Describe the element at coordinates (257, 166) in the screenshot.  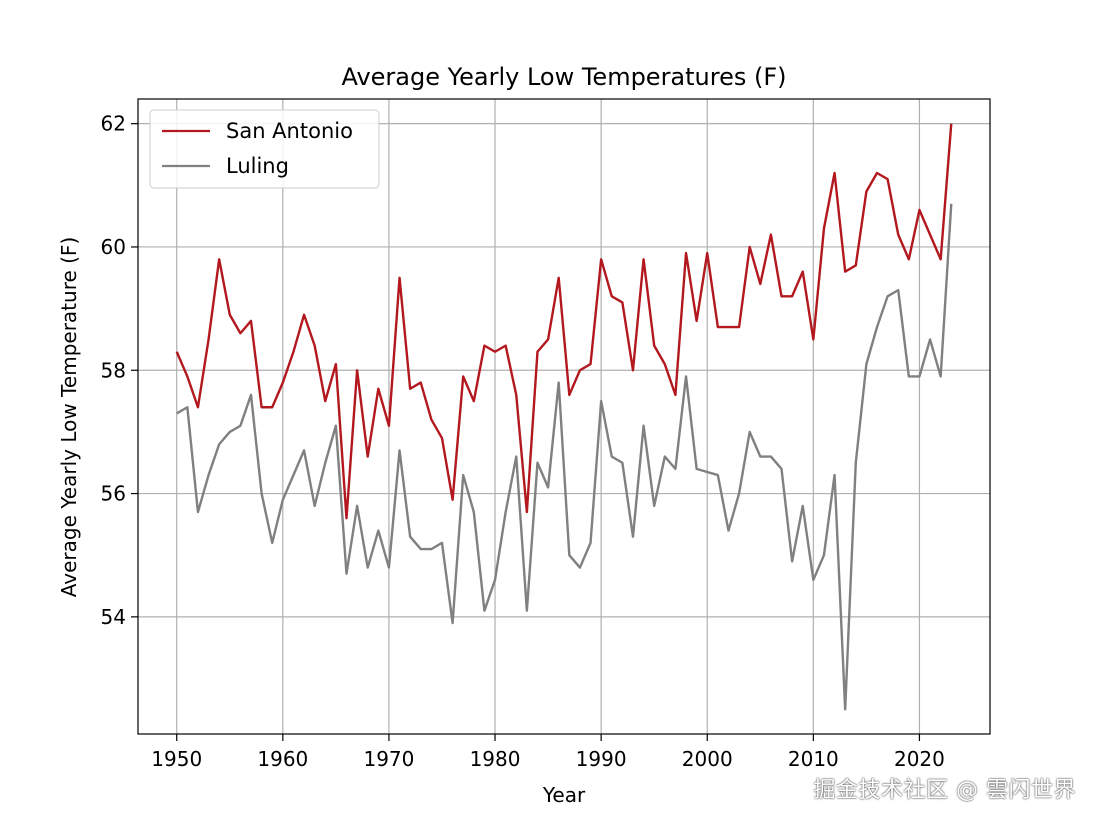
I see `legend-label-luling: Luling` at that location.